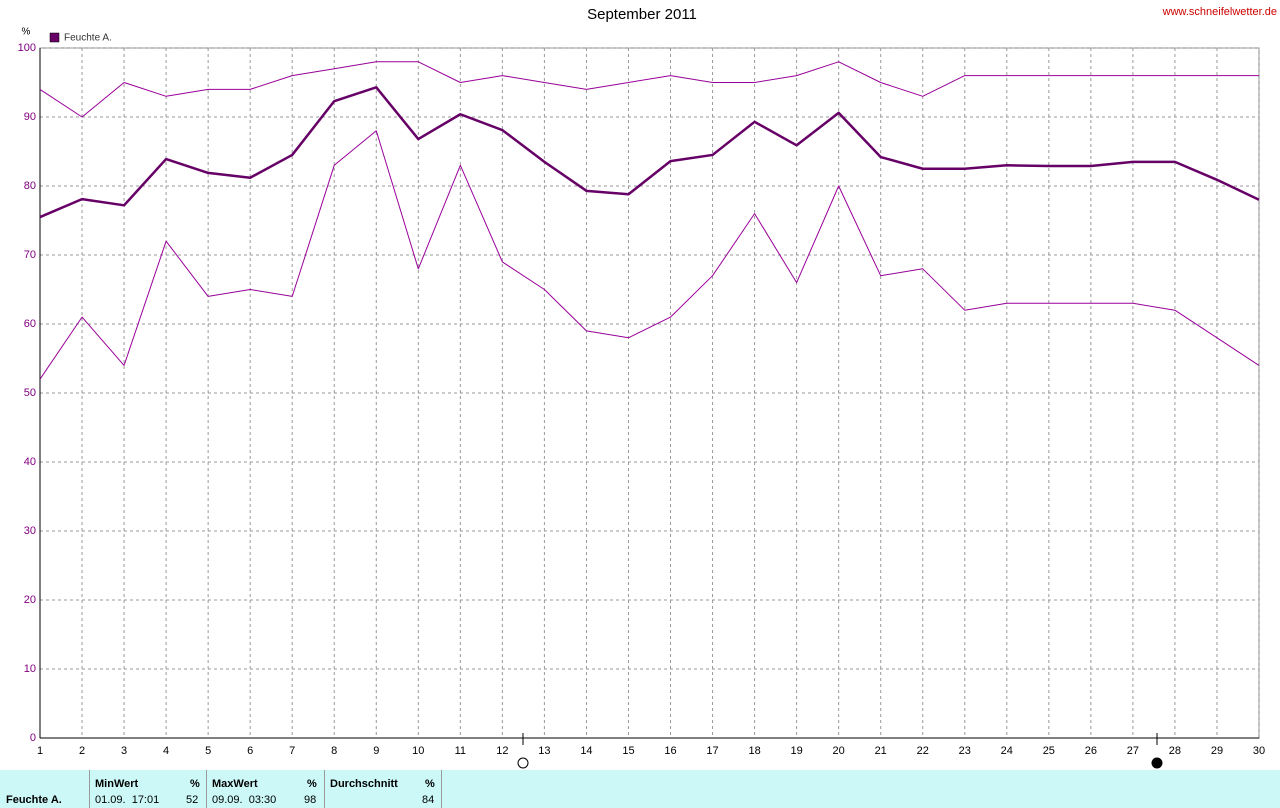  I want to click on y-tick-label: 90, so click(30, 117).